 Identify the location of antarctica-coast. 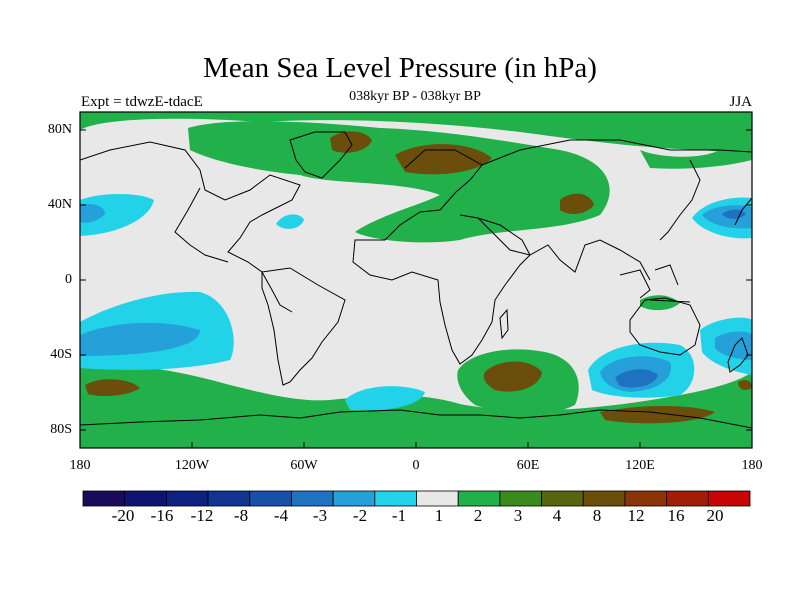
(416, 419).